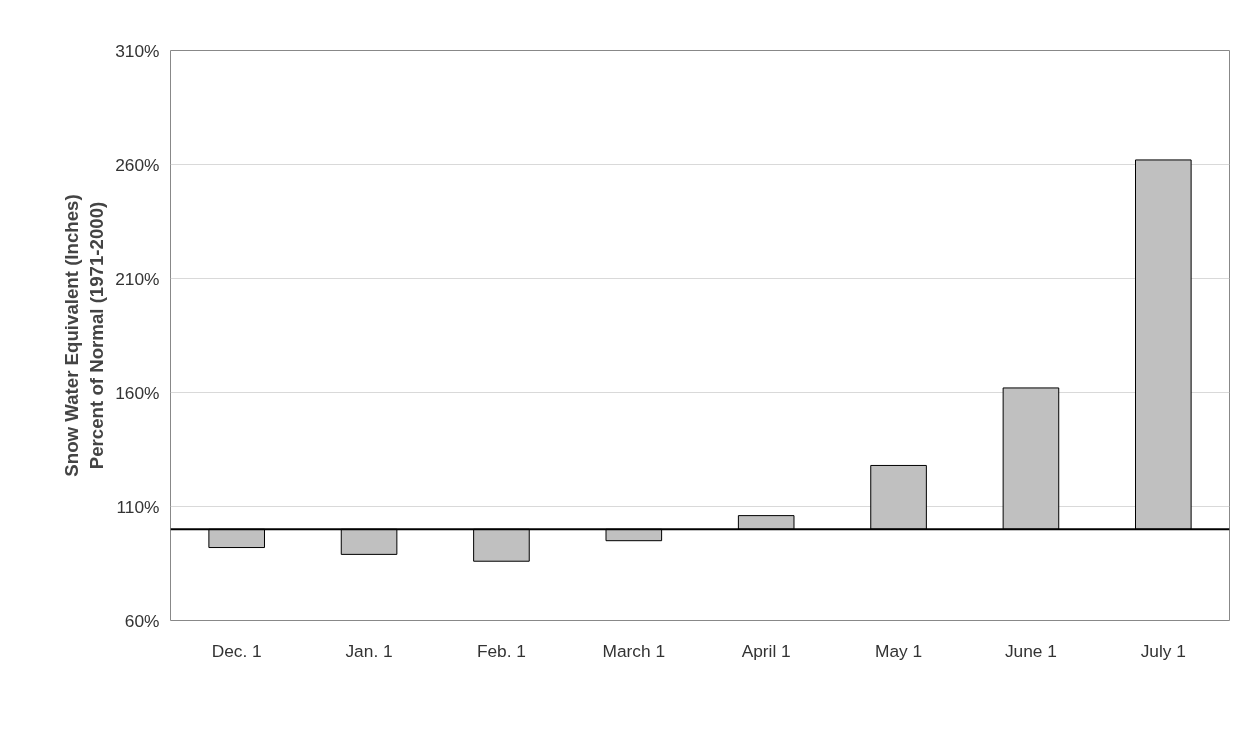 The height and width of the screenshot is (750, 1259). I want to click on y-tick-label: 110%, so click(138, 506).